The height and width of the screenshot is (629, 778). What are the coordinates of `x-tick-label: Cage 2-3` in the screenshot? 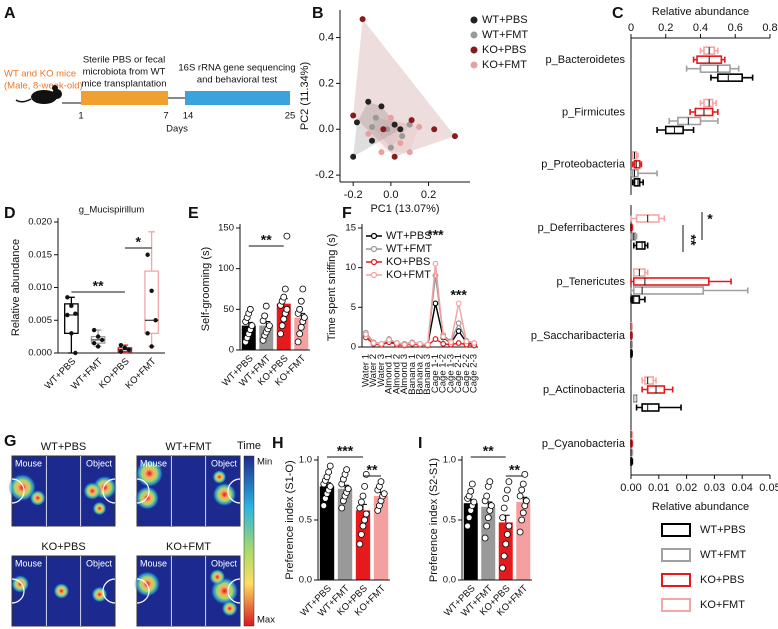 It's located at (474, 373).